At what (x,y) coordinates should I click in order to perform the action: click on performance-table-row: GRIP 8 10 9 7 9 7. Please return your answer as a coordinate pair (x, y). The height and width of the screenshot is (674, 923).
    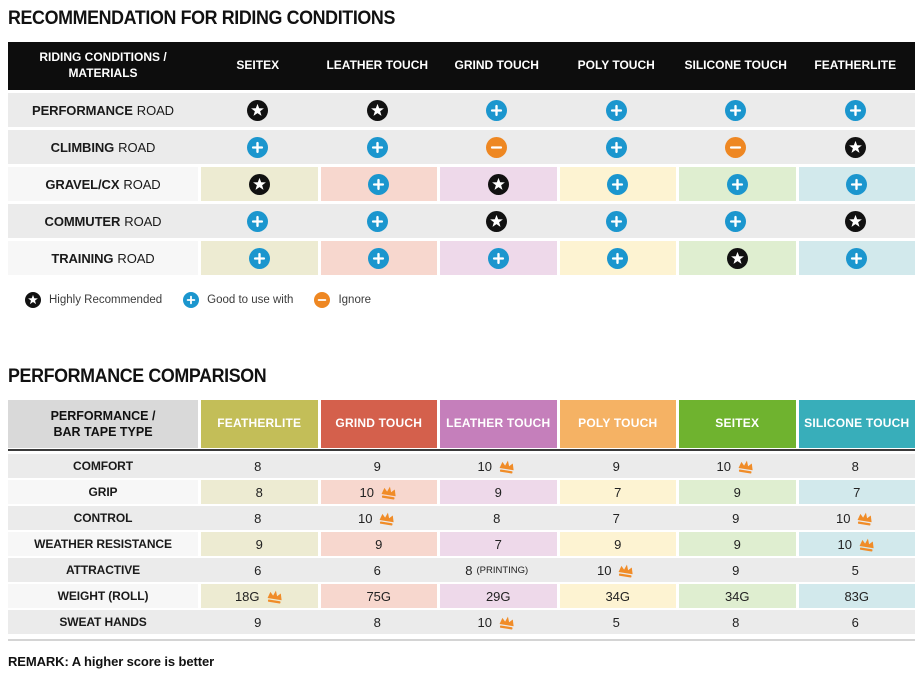
    Looking at the image, I should click on (461, 492).